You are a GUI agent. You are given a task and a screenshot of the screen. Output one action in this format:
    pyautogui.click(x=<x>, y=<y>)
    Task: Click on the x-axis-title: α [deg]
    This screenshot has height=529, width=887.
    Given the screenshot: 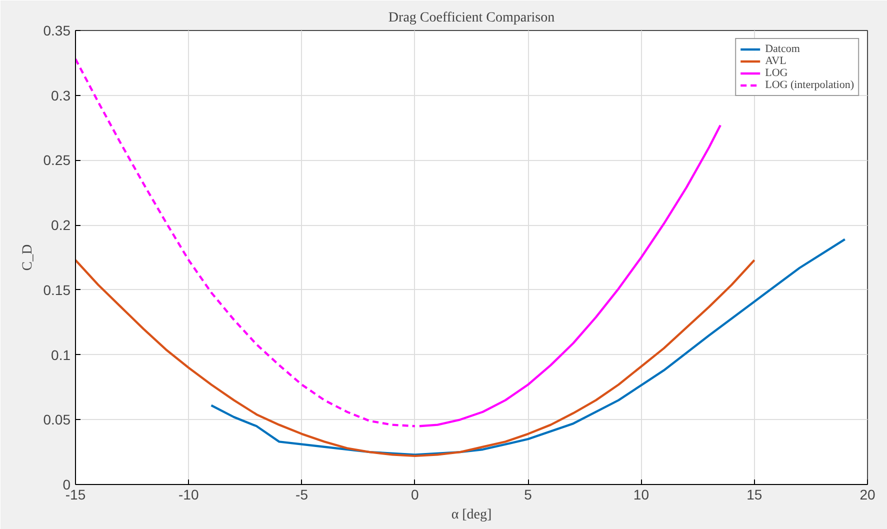 What is the action you would take?
    pyautogui.click(x=471, y=515)
    